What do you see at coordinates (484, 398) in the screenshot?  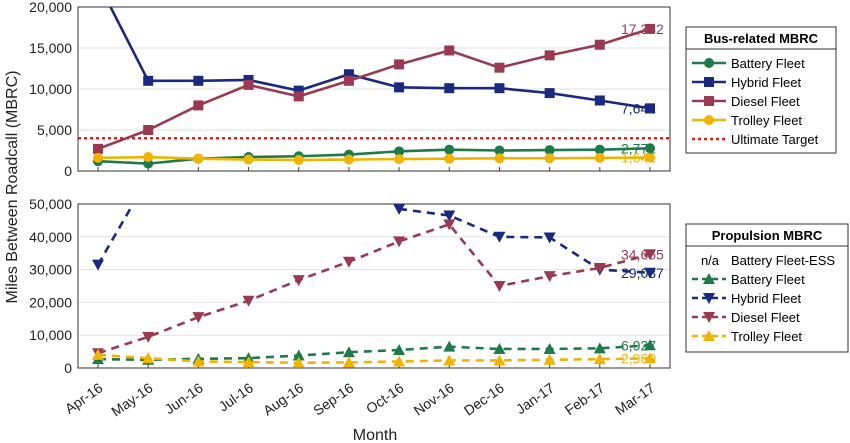 I see `x-tick-label: Dec-16` at bounding box center [484, 398].